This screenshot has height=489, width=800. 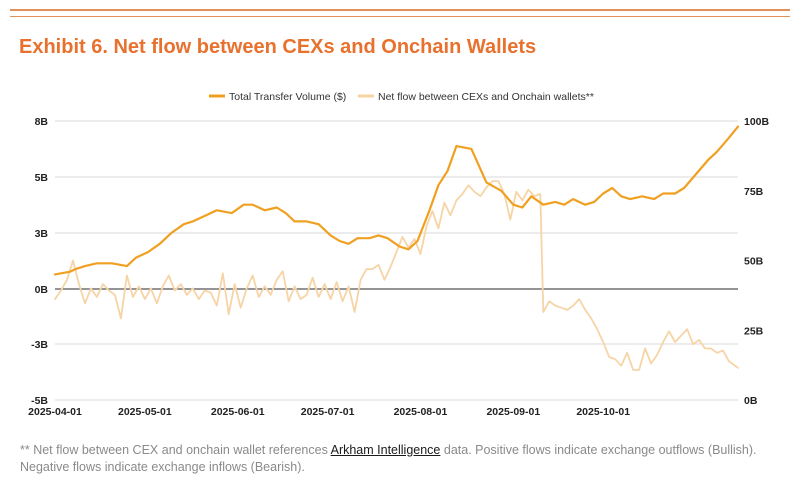 What do you see at coordinates (145, 412) in the screenshot?
I see `x-tick-label: 2025-05-01` at bounding box center [145, 412].